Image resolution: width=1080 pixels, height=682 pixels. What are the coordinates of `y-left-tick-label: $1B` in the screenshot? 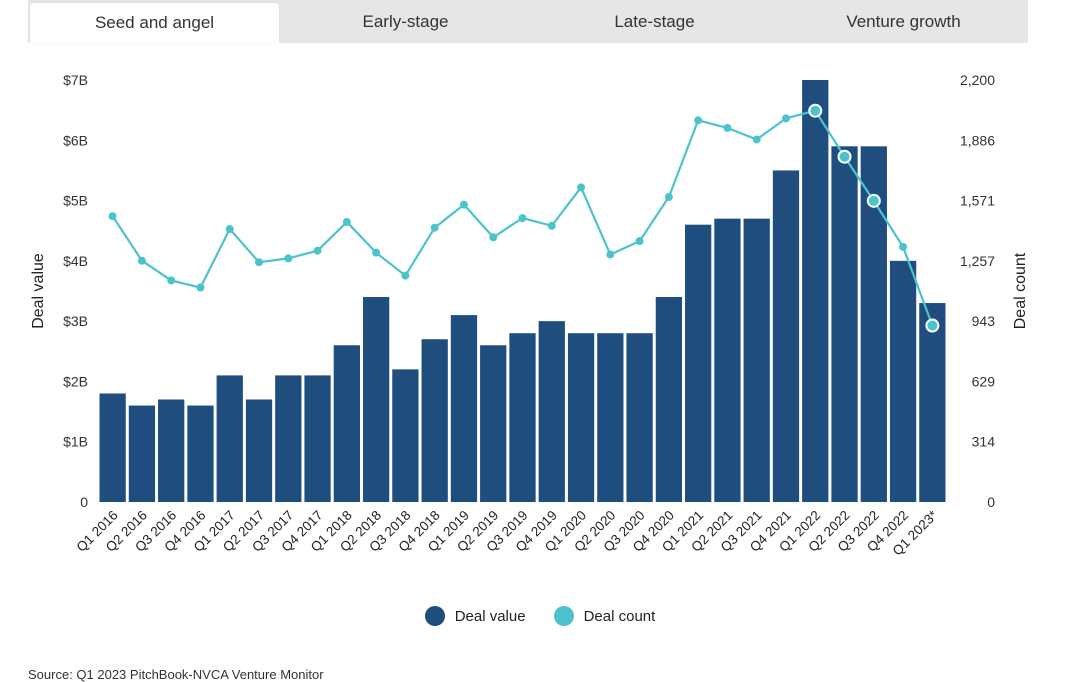 It's located at (75, 442).